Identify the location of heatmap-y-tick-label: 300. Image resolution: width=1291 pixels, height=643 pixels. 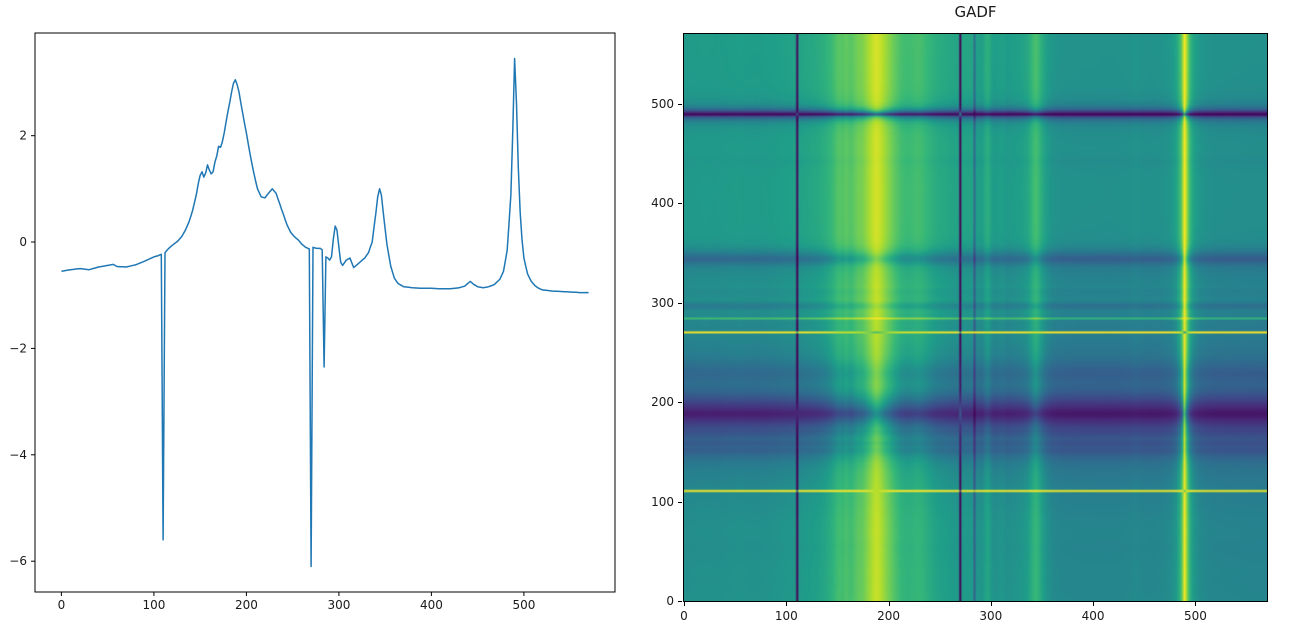
(662, 302).